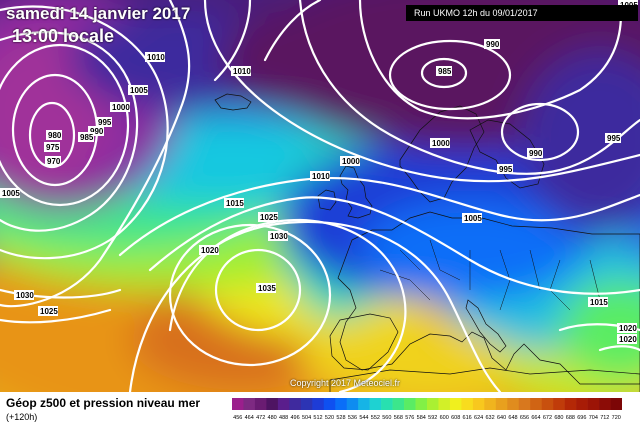 Image resolution: width=640 pixels, height=427 pixels. What do you see at coordinates (522, 13) in the screenshot?
I see `model-run-label: Run UKMO 12h du 09/01/2017` at bounding box center [522, 13].